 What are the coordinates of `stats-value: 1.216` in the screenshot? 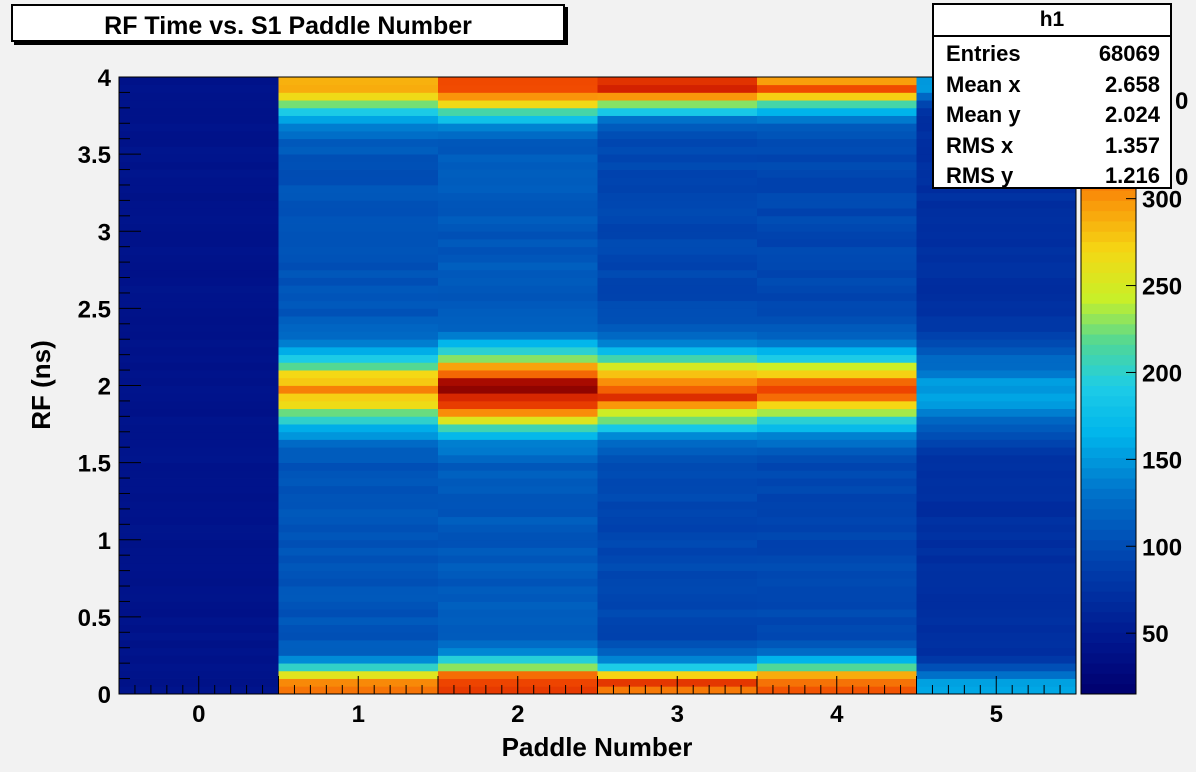 It's located at (1132, 175).